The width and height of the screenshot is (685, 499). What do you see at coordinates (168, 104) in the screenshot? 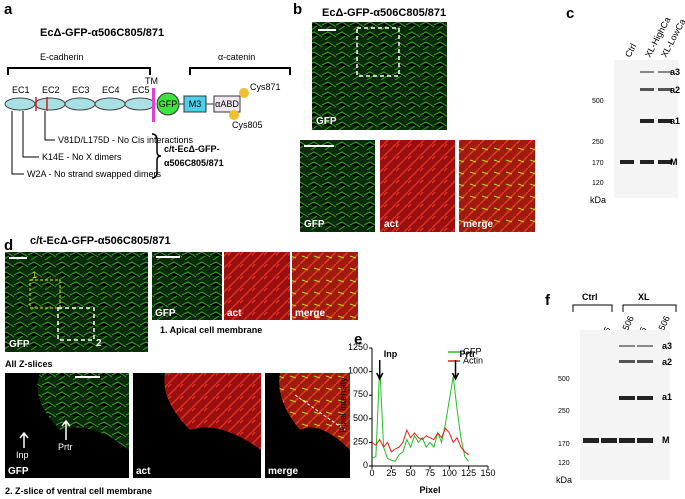
I see `gfp-label: GFP` at bounding box center [168, 104].